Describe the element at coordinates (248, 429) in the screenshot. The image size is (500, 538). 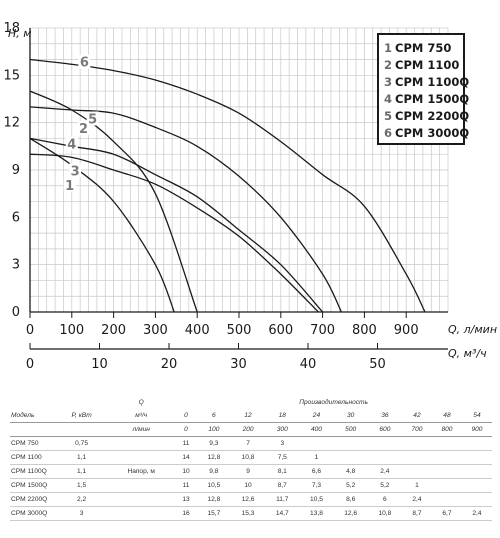
I see `table-header-lmin-value: 200` at that location.